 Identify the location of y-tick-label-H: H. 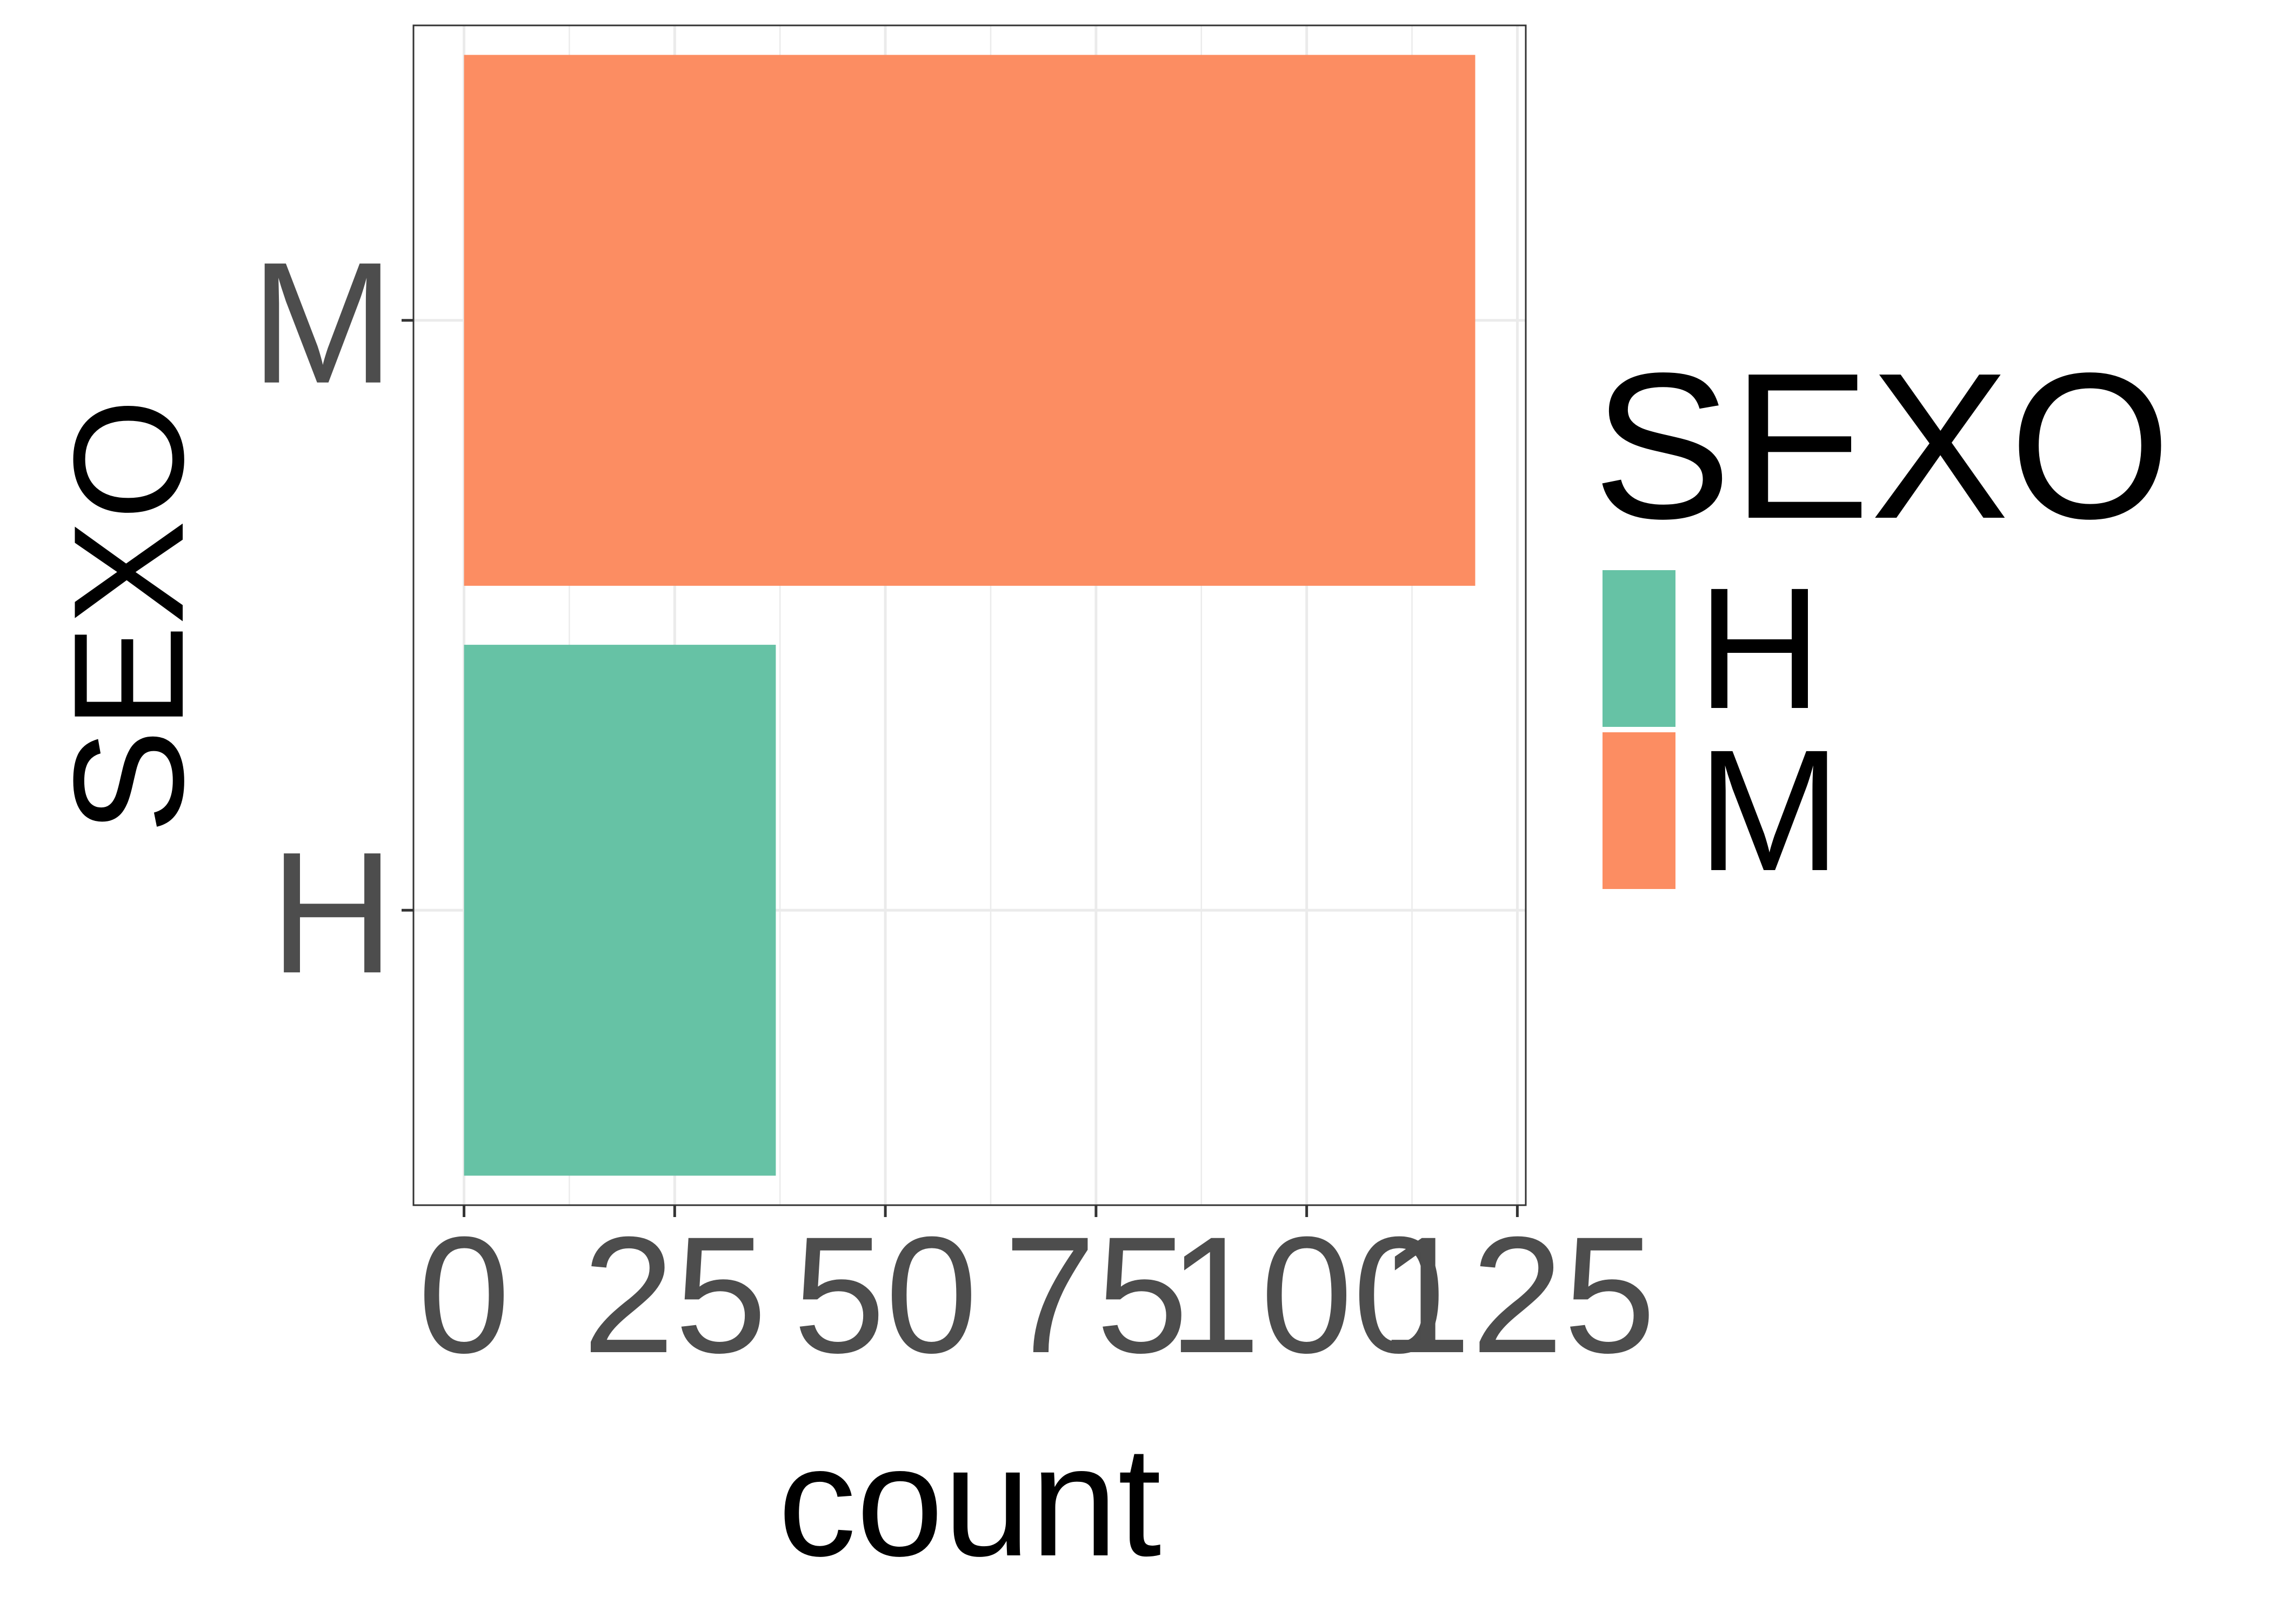
(332, 912).